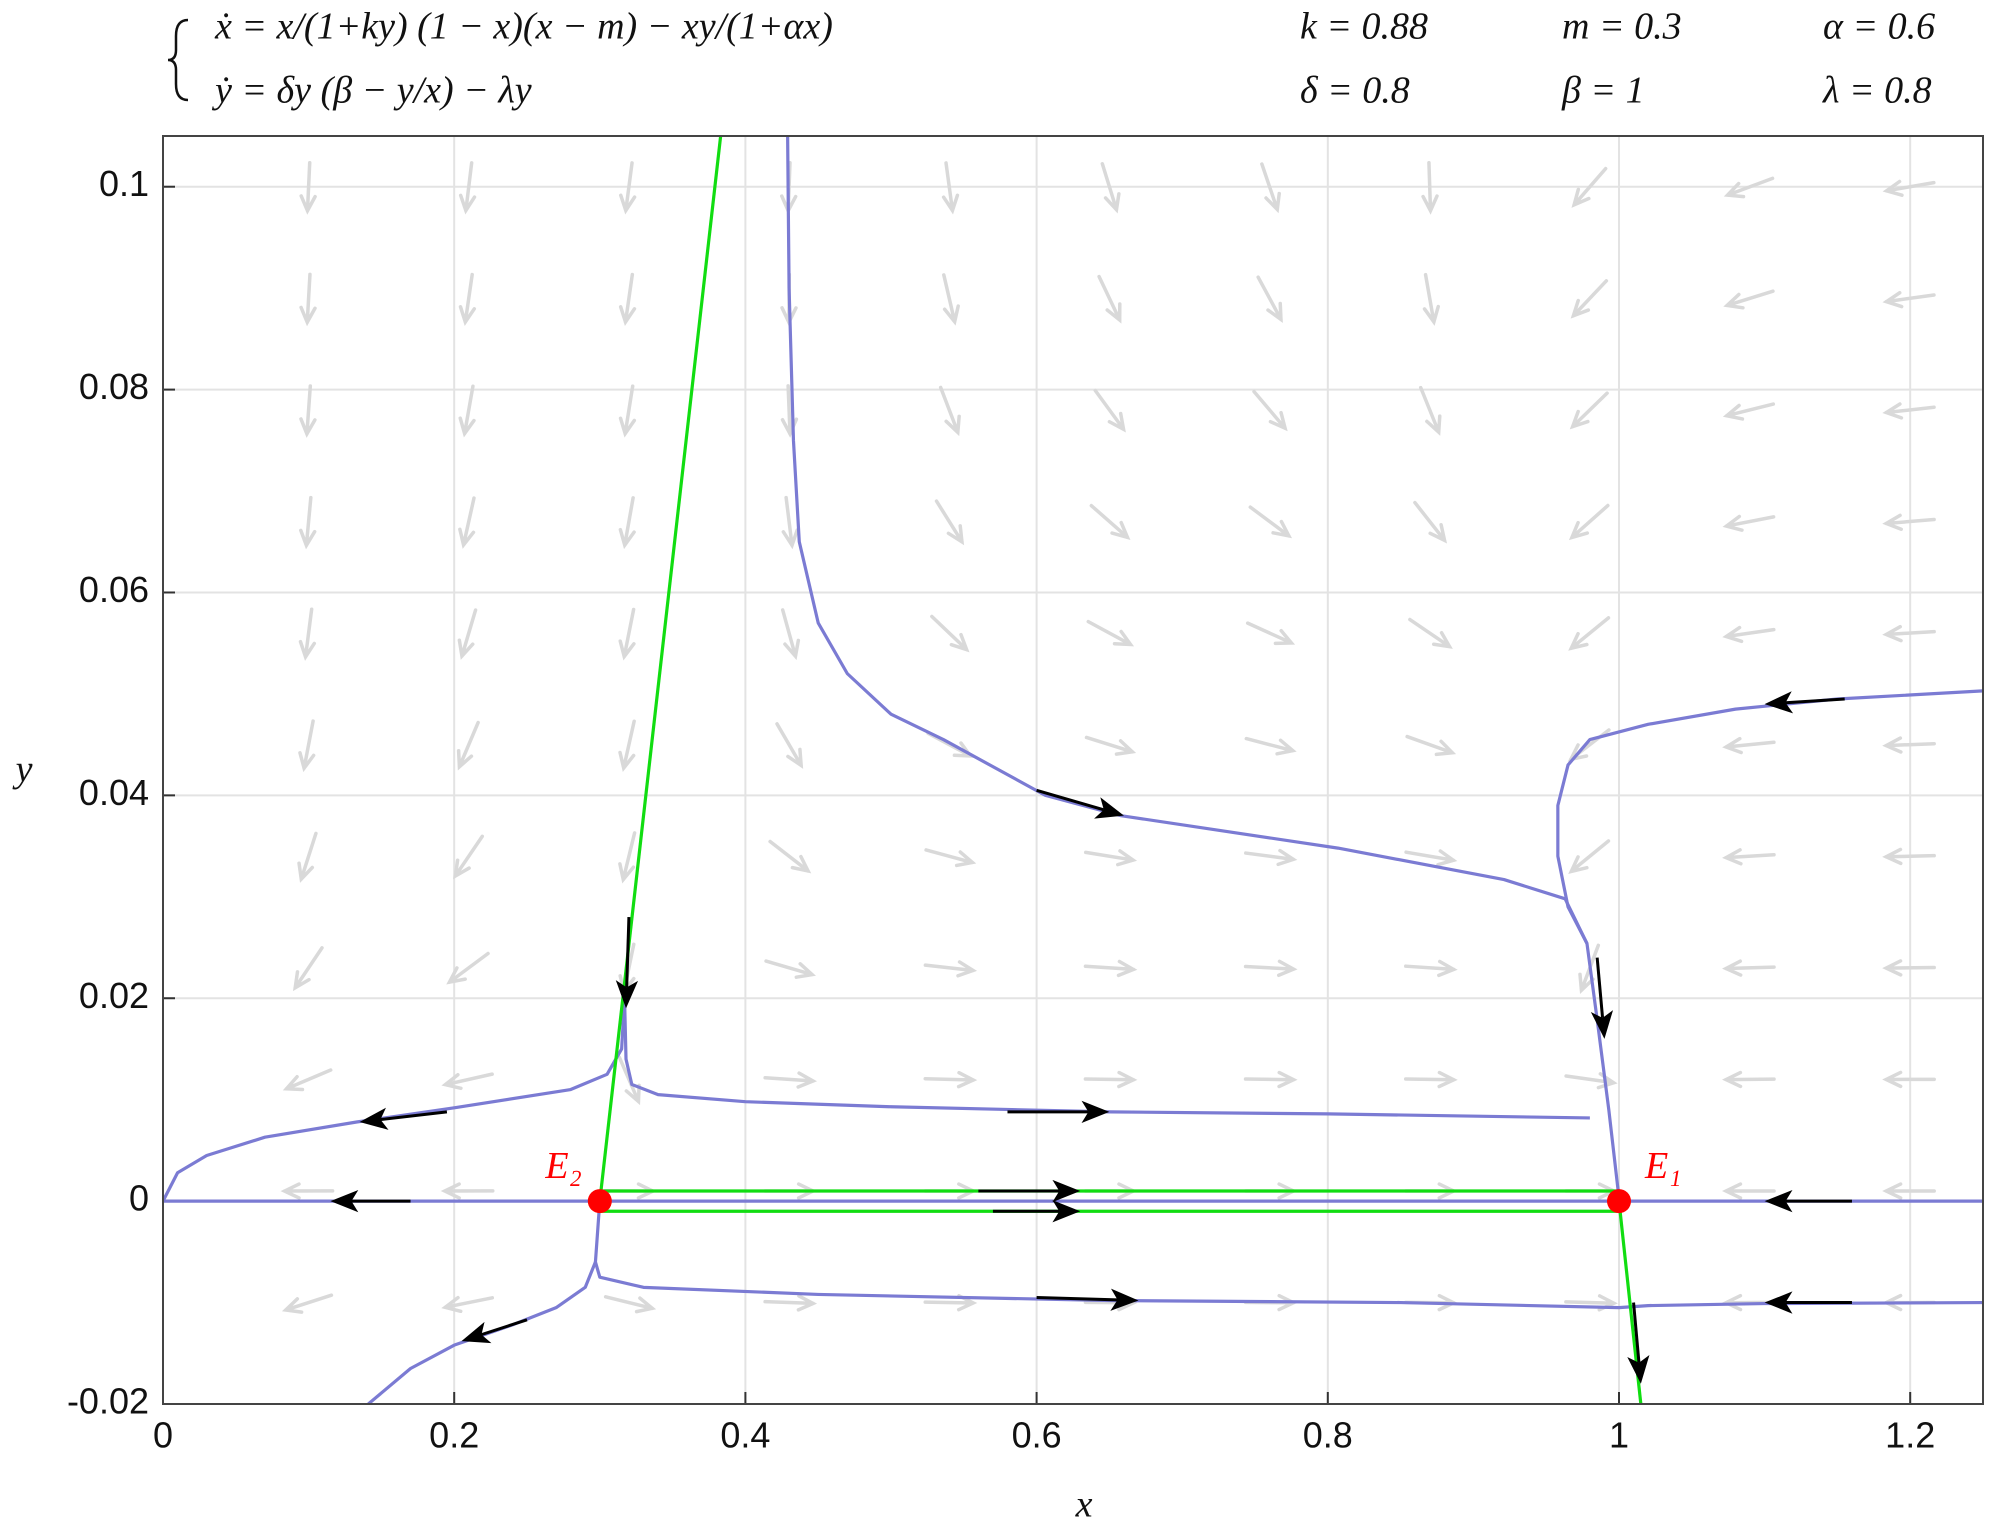 Image resolution: width=1999 pixels, height=1537 pixels. I want to click on x-tick-label: 1, so click(1619, 1435).